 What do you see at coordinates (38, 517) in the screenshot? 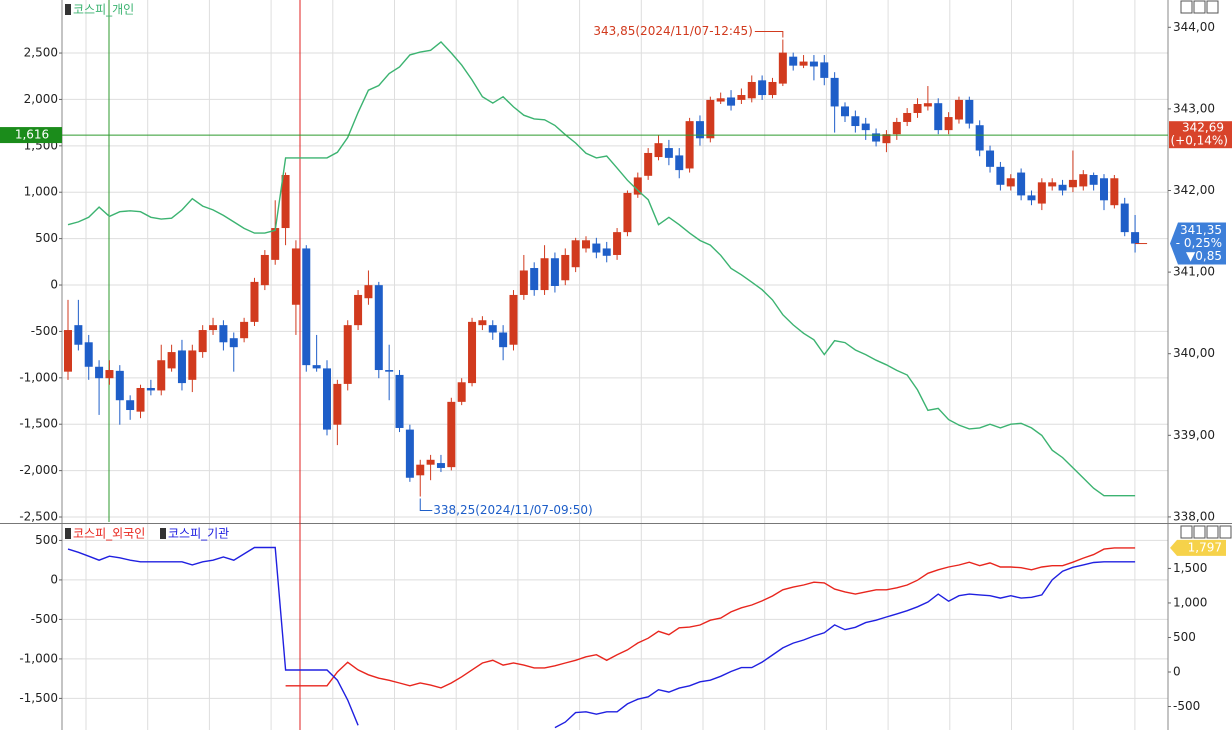
I see `y-tick-label: -2,500` at bounding box center [38, 517].